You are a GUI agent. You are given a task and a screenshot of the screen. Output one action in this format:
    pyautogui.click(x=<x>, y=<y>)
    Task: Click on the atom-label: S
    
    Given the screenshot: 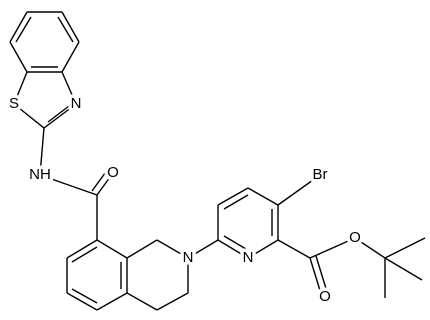 What is the action you would take?
    pyautogui.click(x=14, y=103)
    